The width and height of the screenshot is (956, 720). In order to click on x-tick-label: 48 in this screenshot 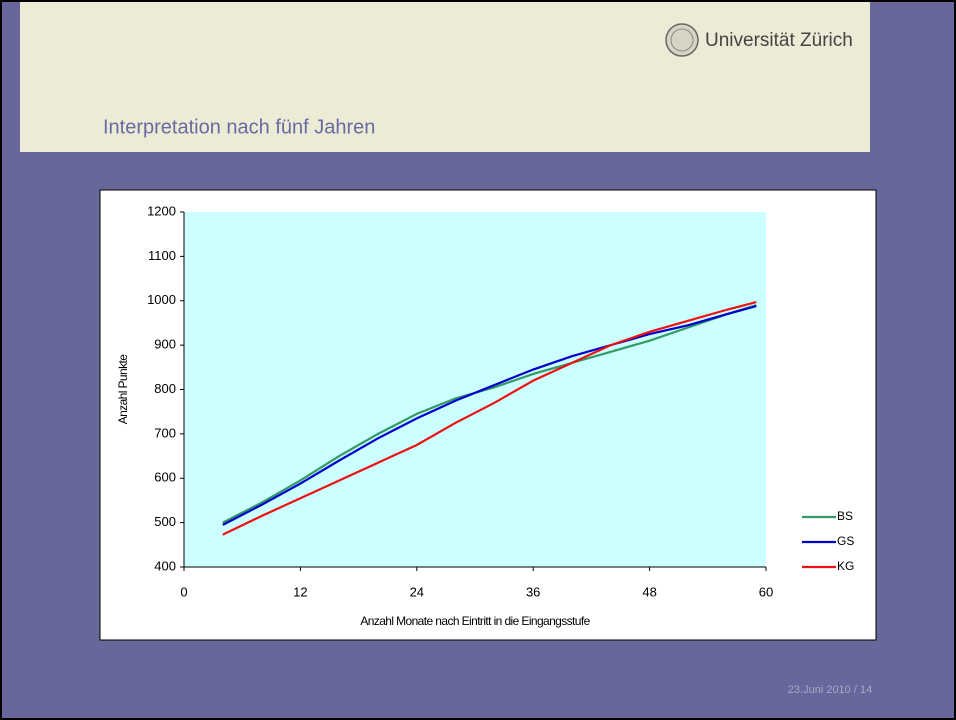, I will do `click(649, 591)`.